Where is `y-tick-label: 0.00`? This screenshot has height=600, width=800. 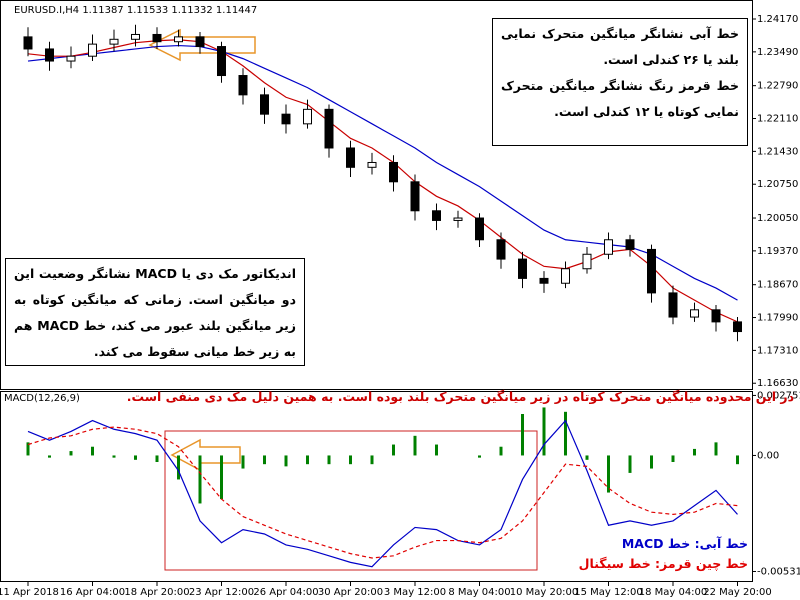 y-tick-label: 0.00 is located at coordinates (768, 455).